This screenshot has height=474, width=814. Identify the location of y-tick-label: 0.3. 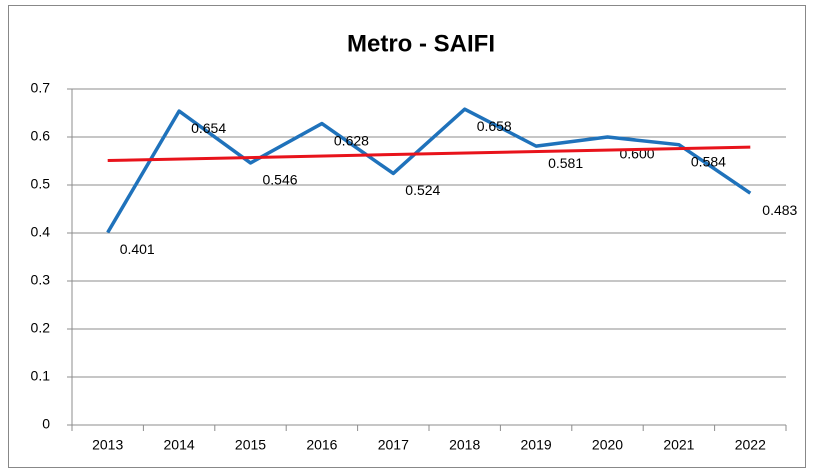
(41, 280).